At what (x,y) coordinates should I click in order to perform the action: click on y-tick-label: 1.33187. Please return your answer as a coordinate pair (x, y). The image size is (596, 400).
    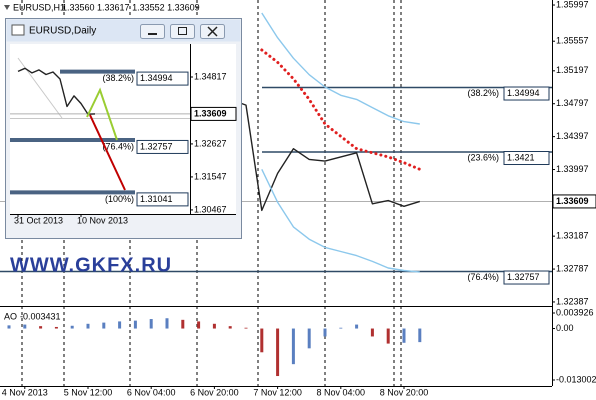
    Looking at the image, I should click on (572, 236).